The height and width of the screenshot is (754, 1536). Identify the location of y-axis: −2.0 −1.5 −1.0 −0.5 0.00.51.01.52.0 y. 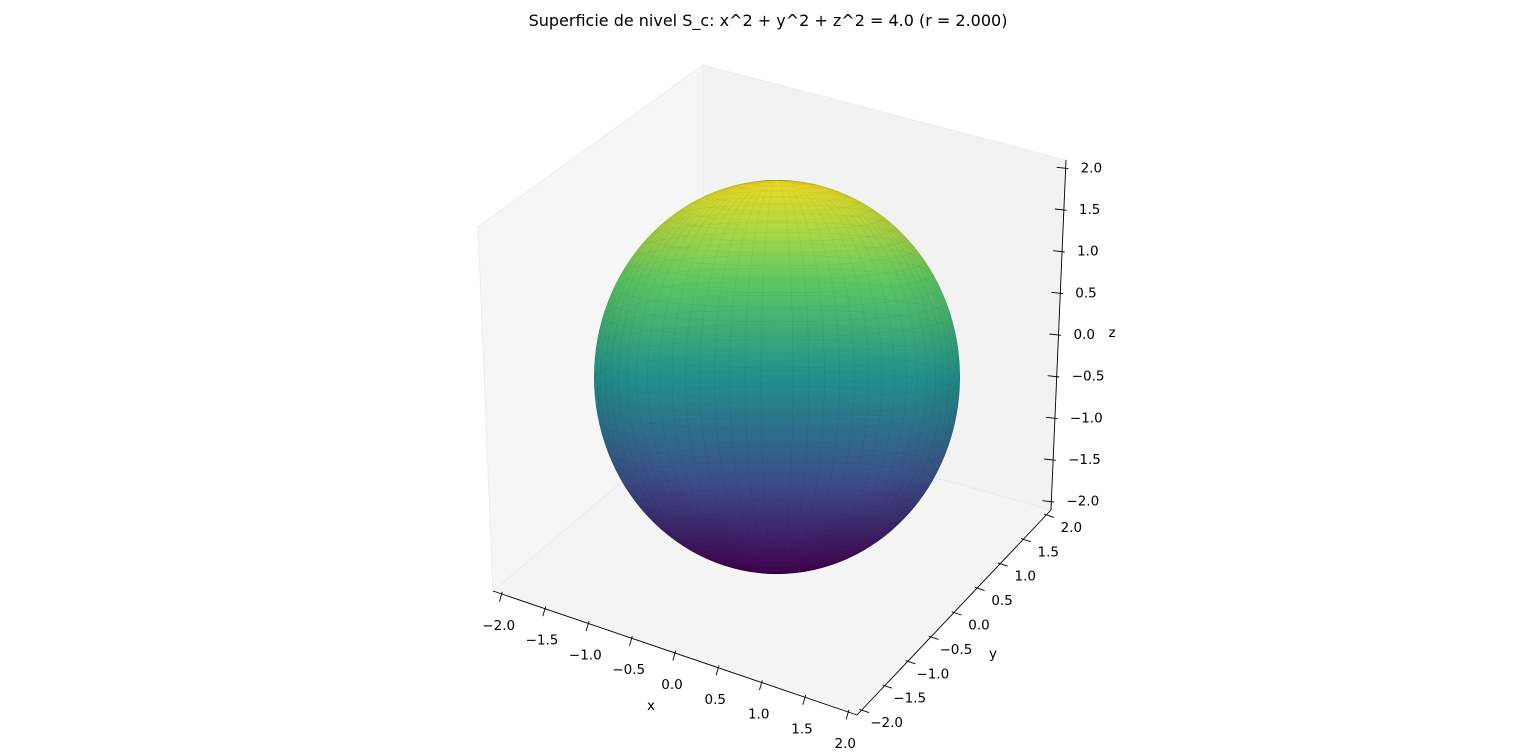
(969, 620).